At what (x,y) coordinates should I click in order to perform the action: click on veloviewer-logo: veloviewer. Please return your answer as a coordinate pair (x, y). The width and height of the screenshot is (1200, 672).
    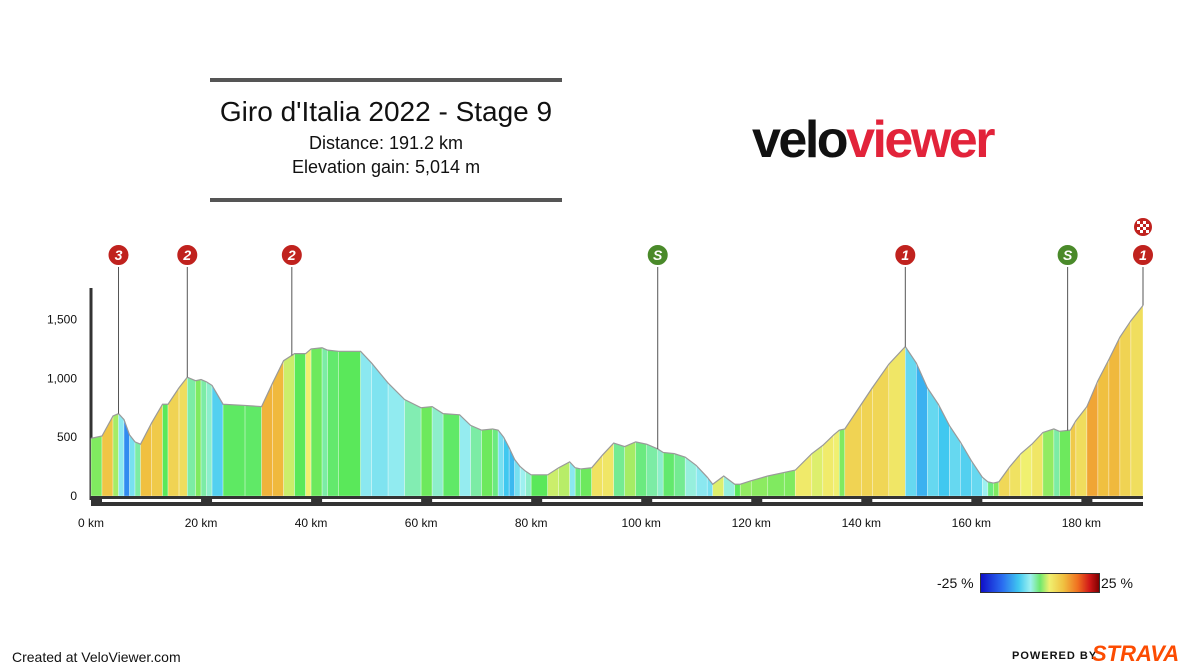
    Looking at the image, I should click on (873, 140).